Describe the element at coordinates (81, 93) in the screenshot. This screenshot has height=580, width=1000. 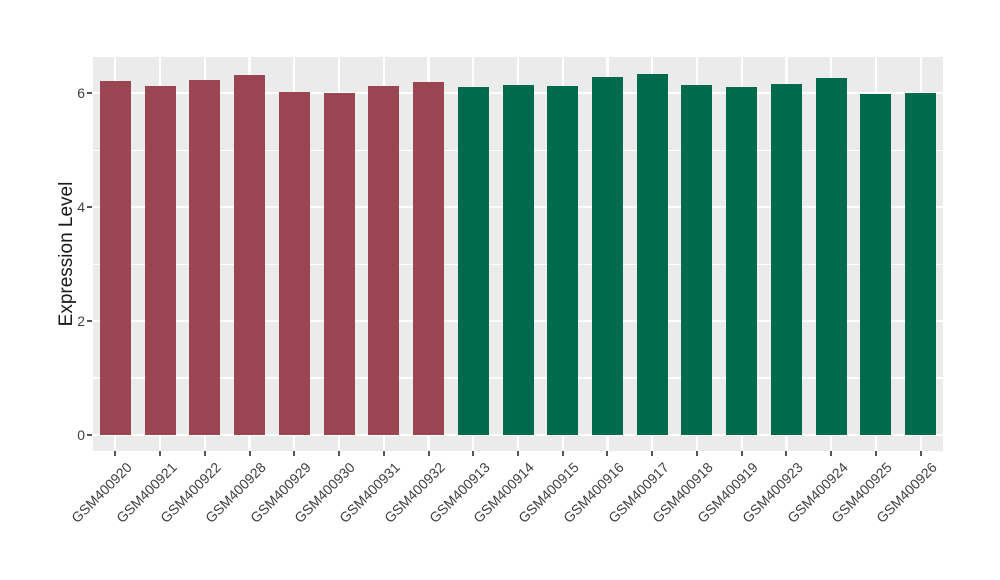
I see `y-tick-label: 6` at that location.